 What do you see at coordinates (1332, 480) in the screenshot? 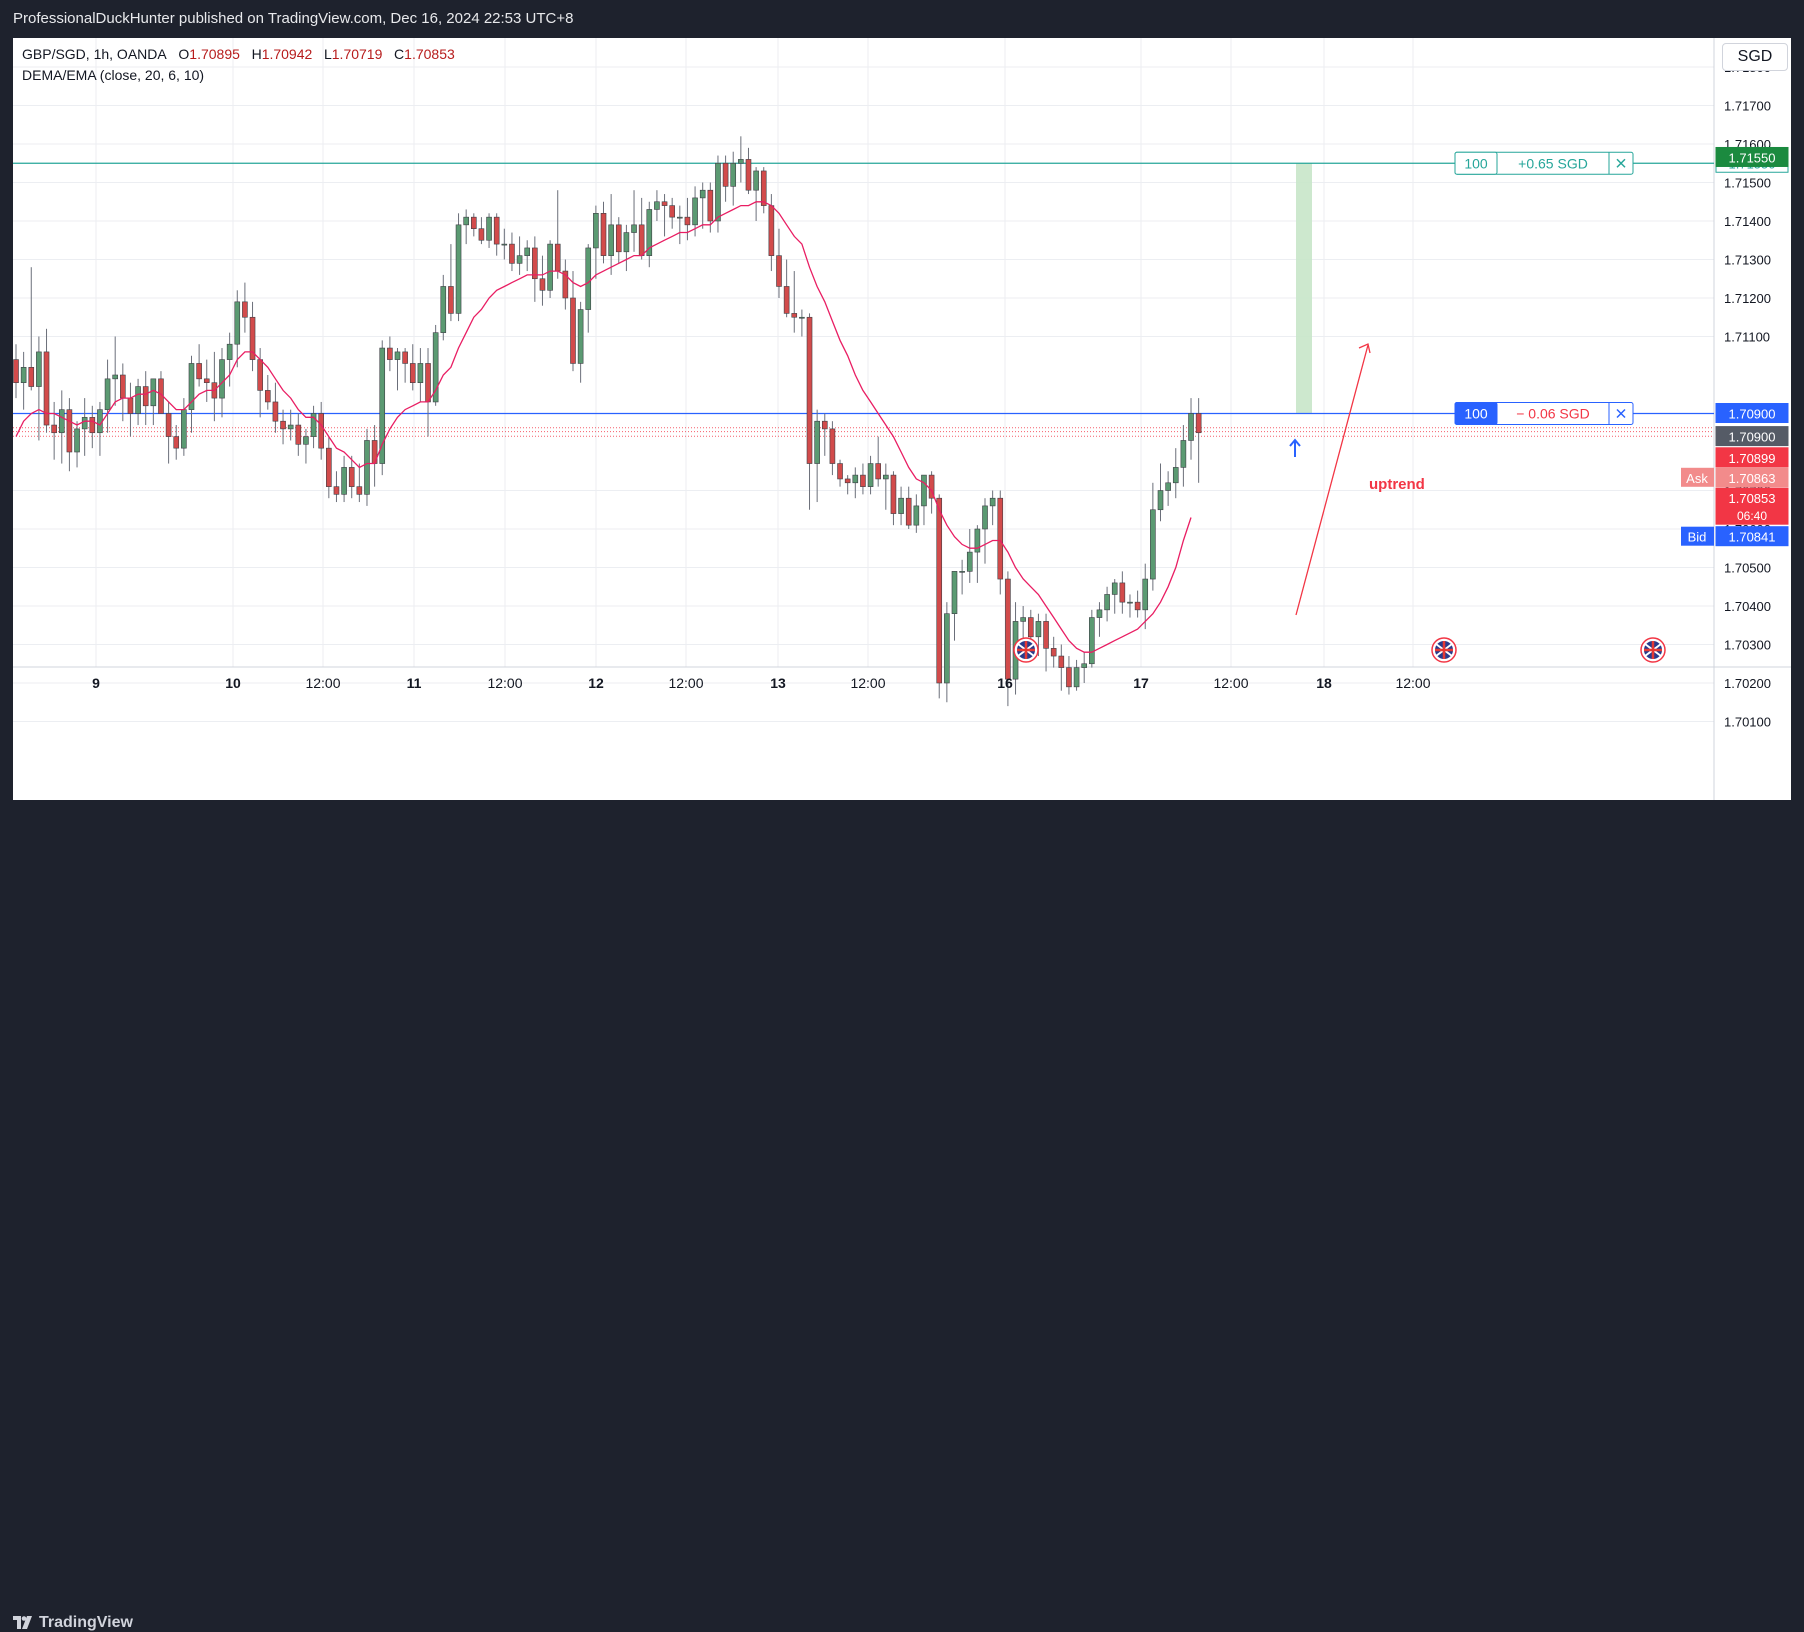
I see `trend-arrow-line` at bounding box center [1332, 480].